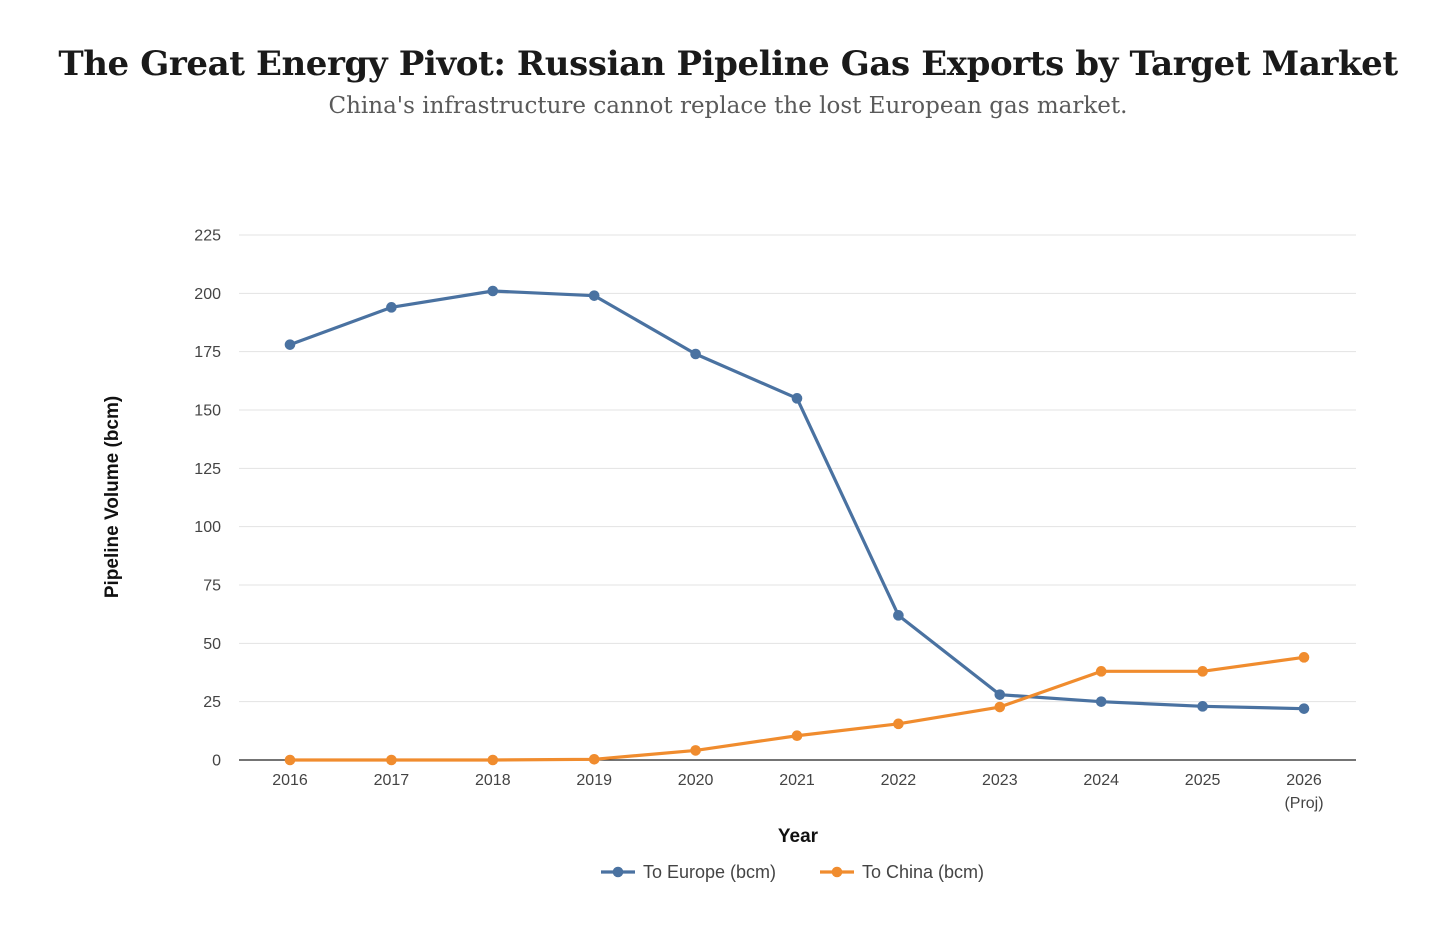 This screenshot has width=1456, height=926. I want to click on y-tick-label: 50, so click(212, 644).